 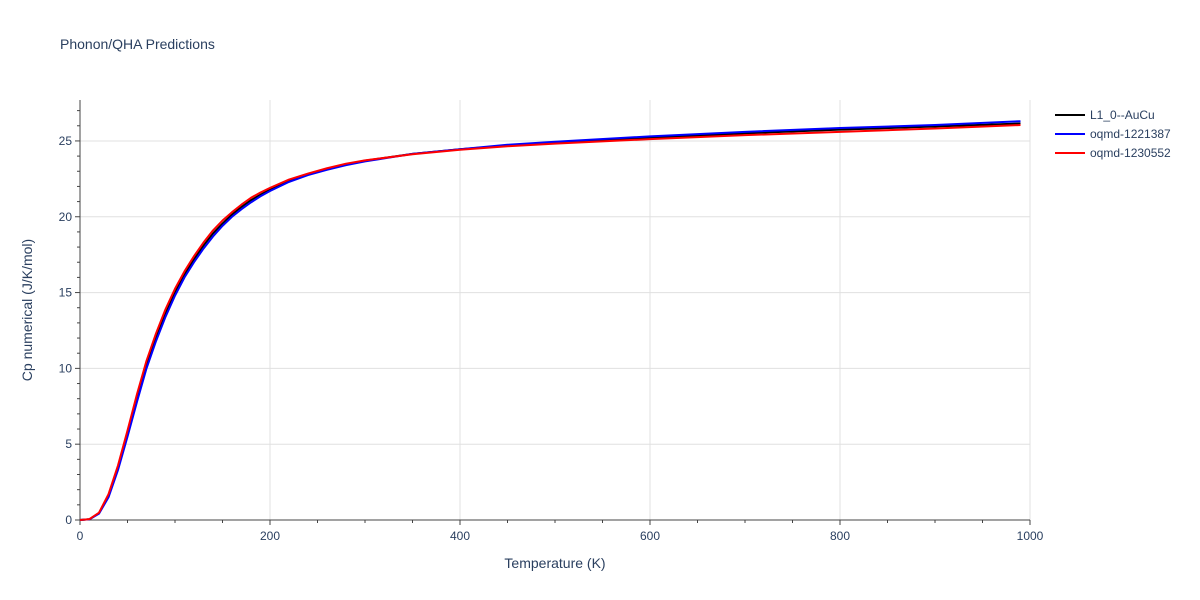 I want to click on y-axis-title: Cp numerical (J/K/mol), so click(x=27, y=310).